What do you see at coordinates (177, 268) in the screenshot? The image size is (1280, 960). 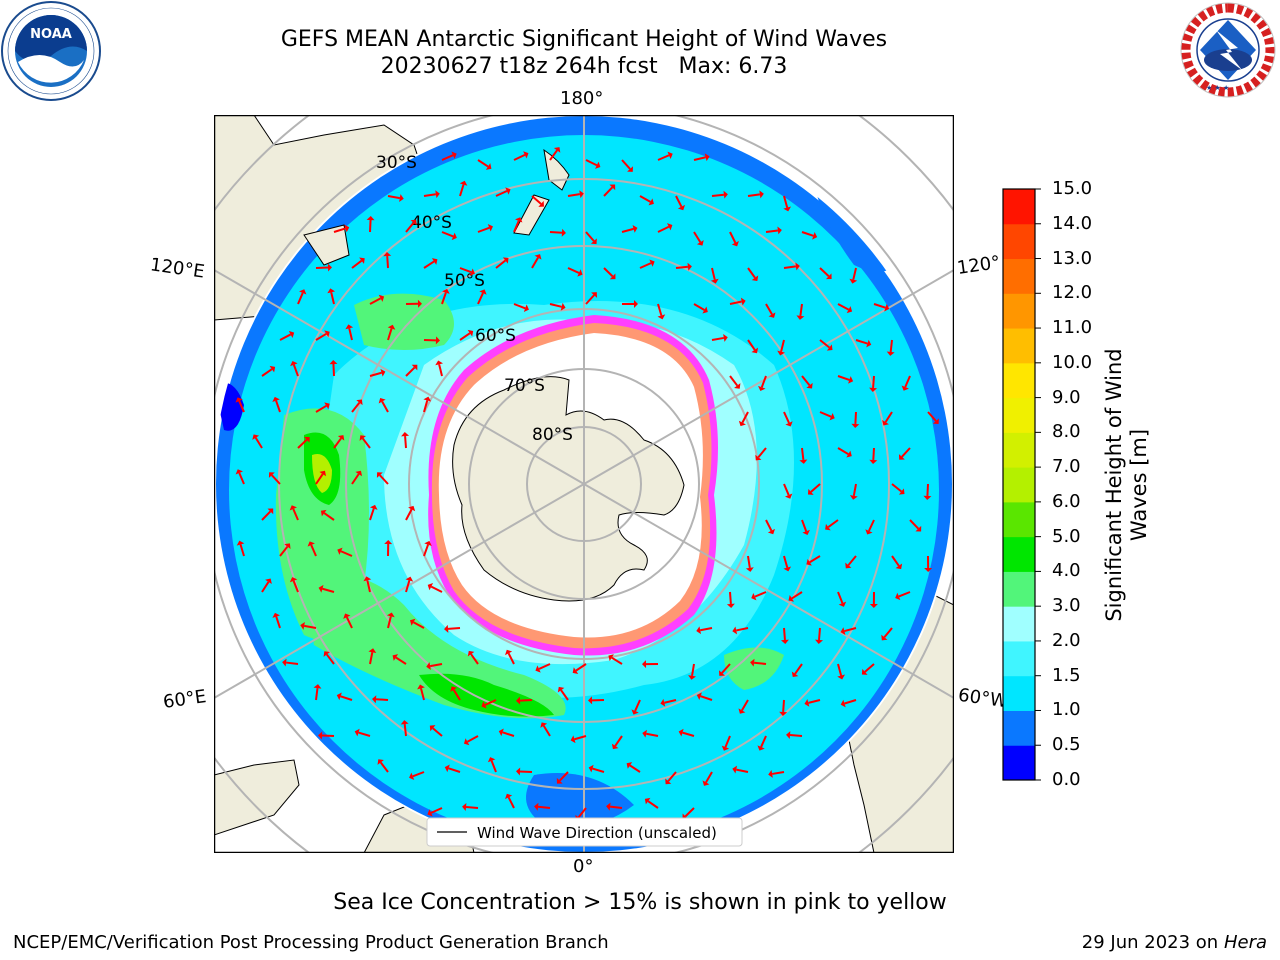 I see `lon-label-120e: 120°E` at bounding box center [177, 268].